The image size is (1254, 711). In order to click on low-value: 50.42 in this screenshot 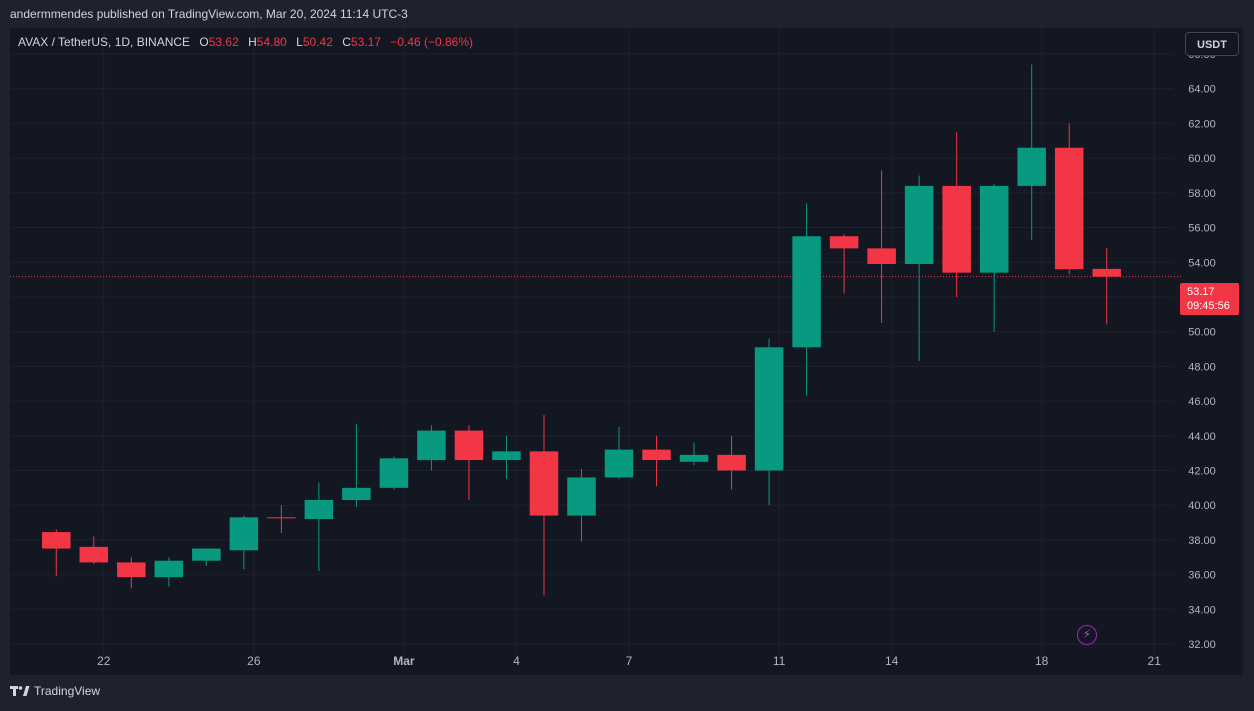, I will do `click(317, 42)`.